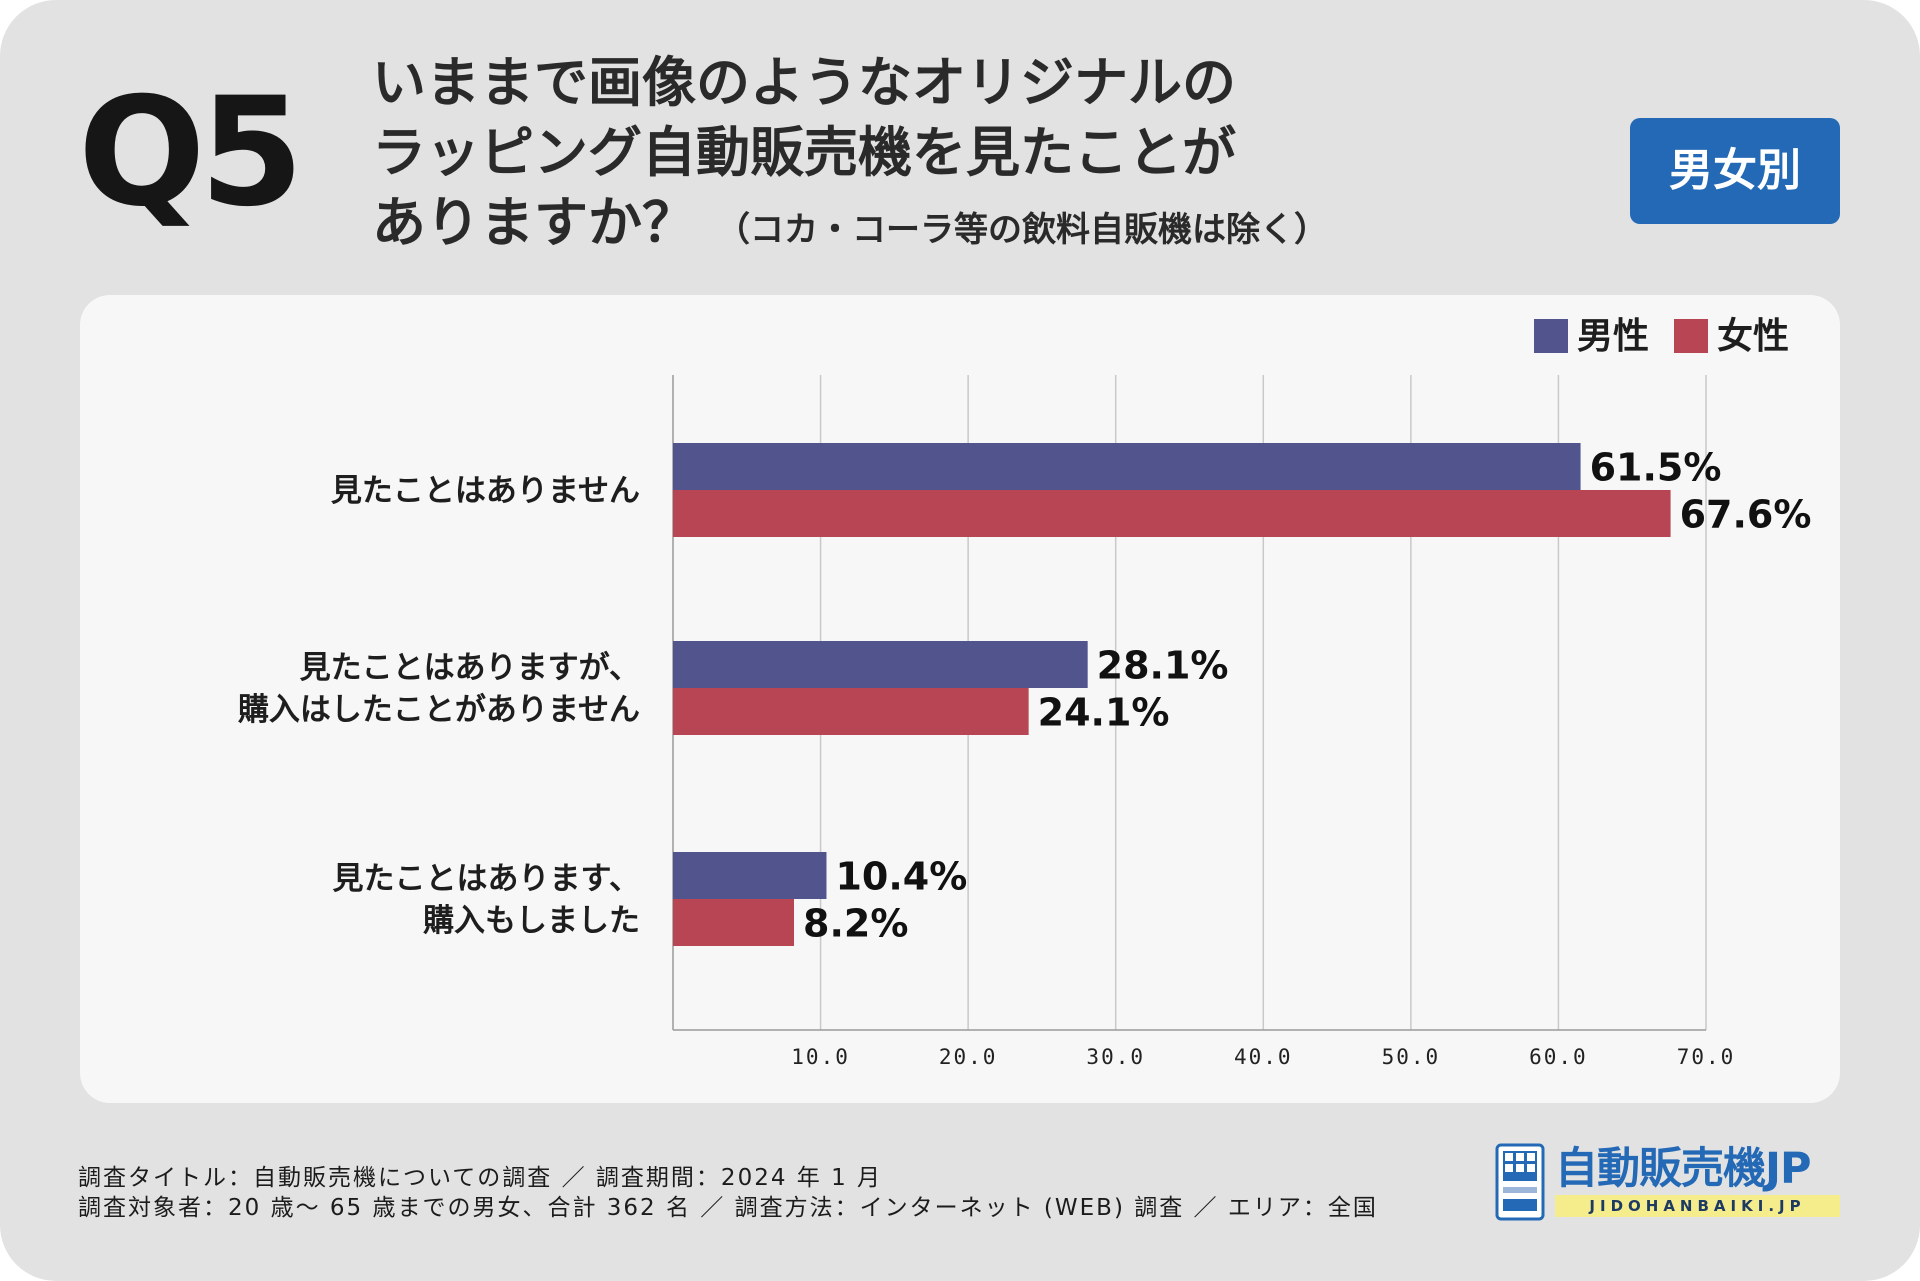 The image size is (1920, 1281). Describe the element at coordinates (470, 668) in the screenshot. I see `category-label: 見たことはありますが、` at that location.